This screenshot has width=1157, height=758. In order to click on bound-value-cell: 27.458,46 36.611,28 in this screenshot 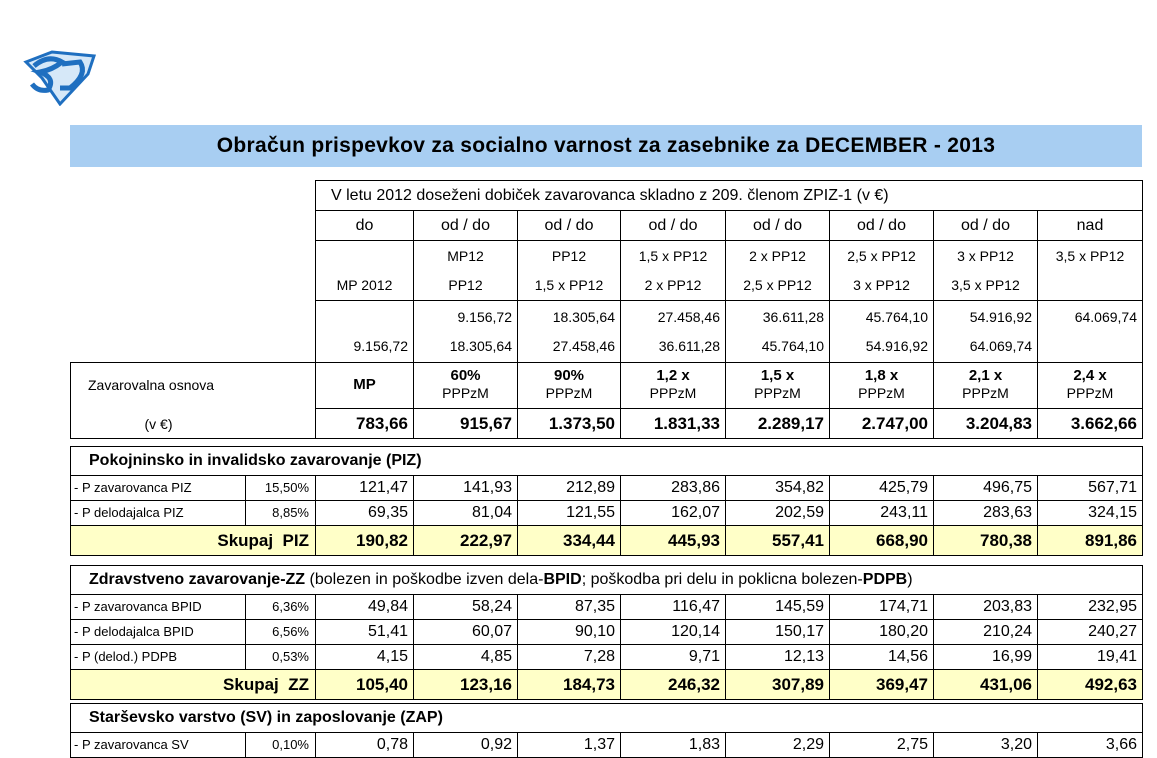, I will do `click(673, 331)`.